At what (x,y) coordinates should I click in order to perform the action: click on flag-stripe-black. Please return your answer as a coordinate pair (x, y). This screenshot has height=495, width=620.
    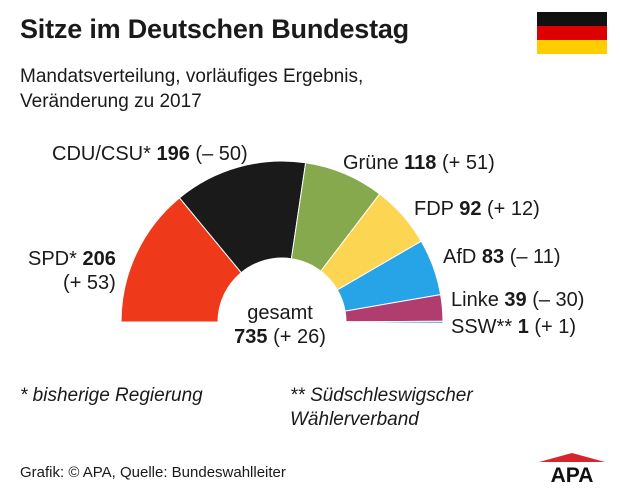
    Looking at the image, I should click on (572, 19).